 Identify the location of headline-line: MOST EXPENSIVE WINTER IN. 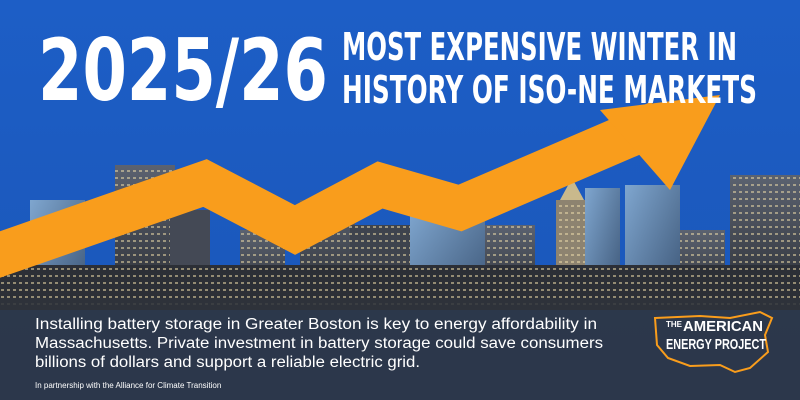
(539, 47).